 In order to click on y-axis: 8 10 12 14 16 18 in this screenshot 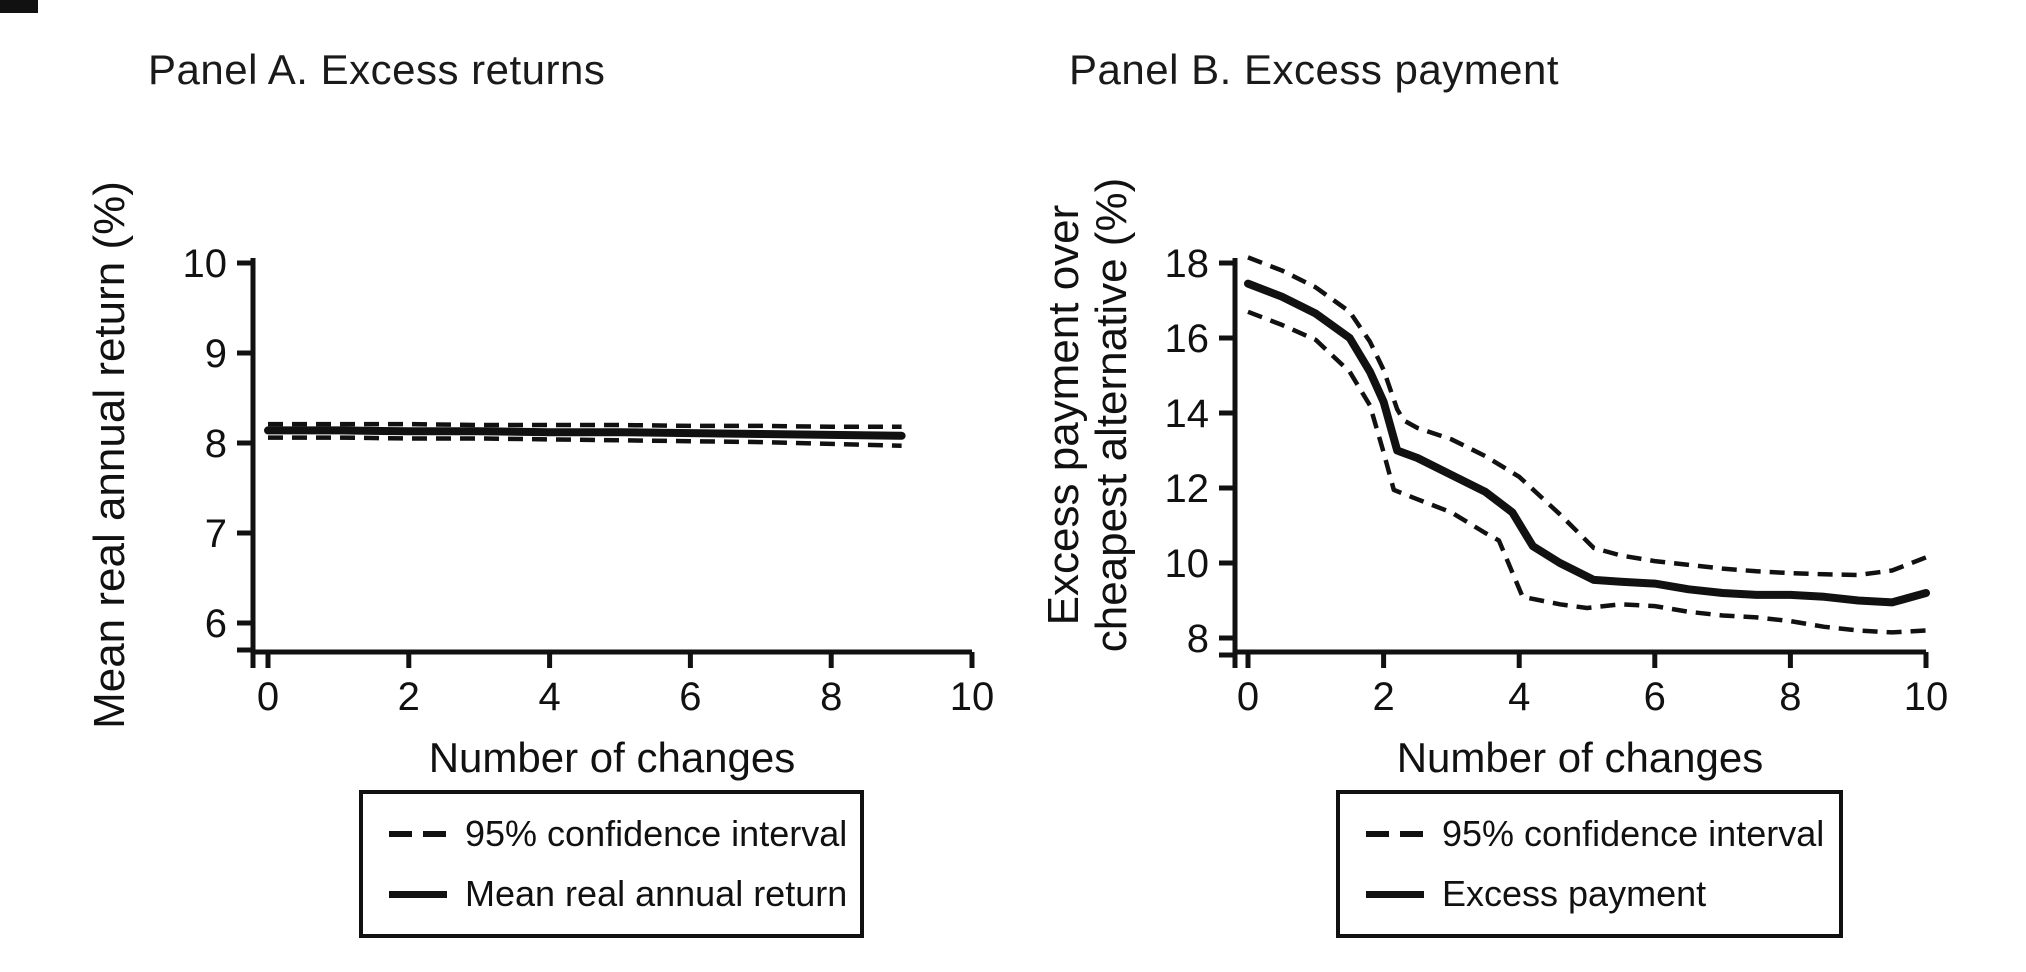, I will do `click(1201, 451)`.